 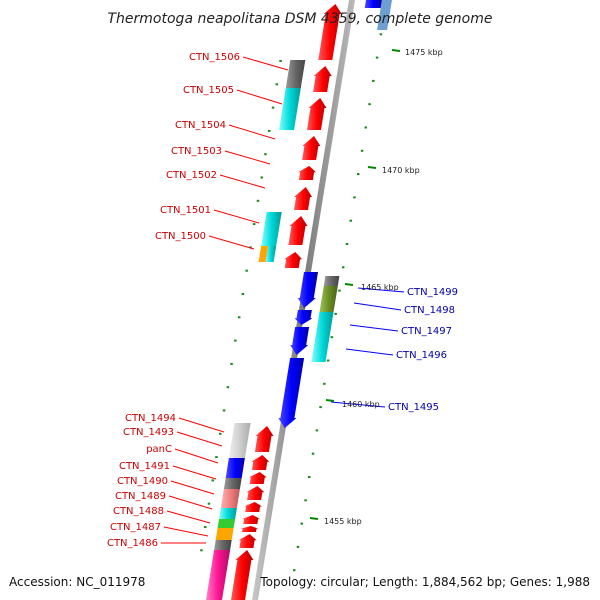 I want to click on gene-label-forward: CTN_1503, so click(x=196, y=151).